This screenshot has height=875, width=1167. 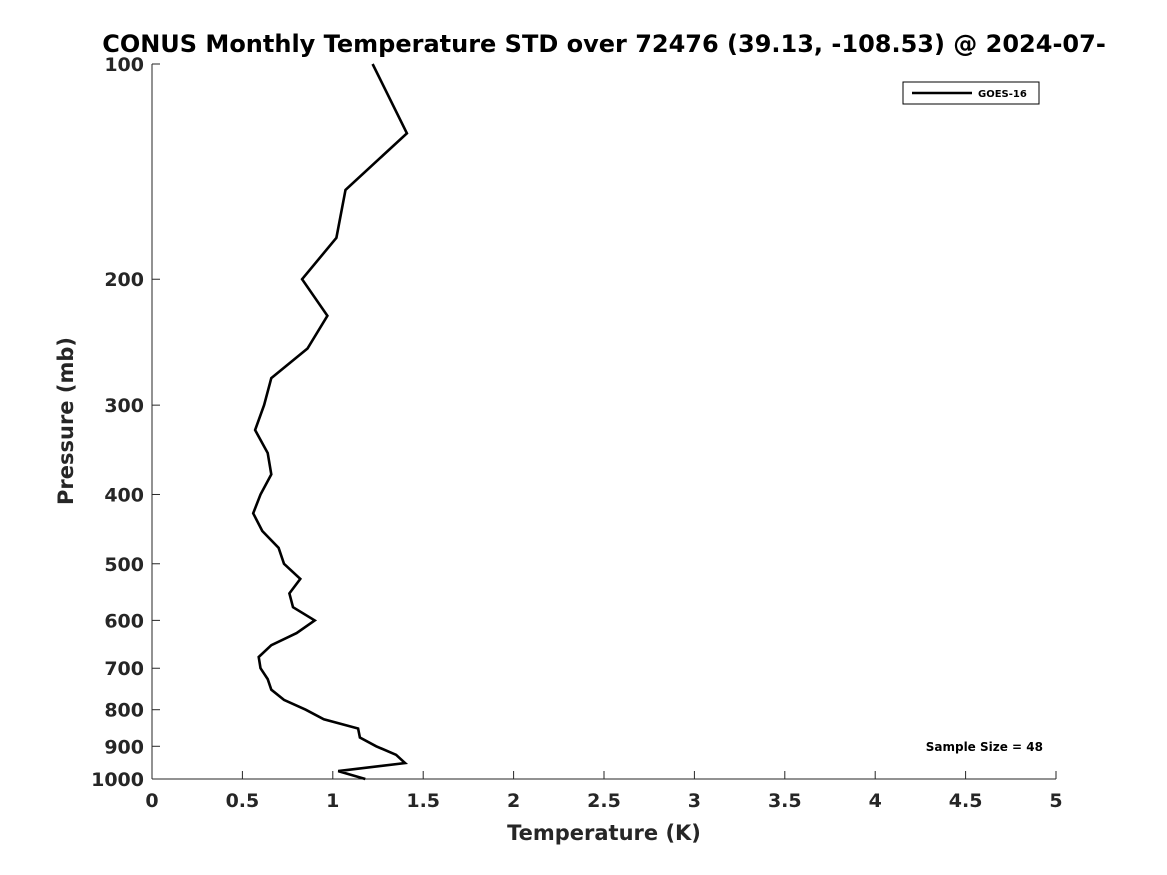 I want to click on y-tick-label: 400, so click(x=124, y=495).